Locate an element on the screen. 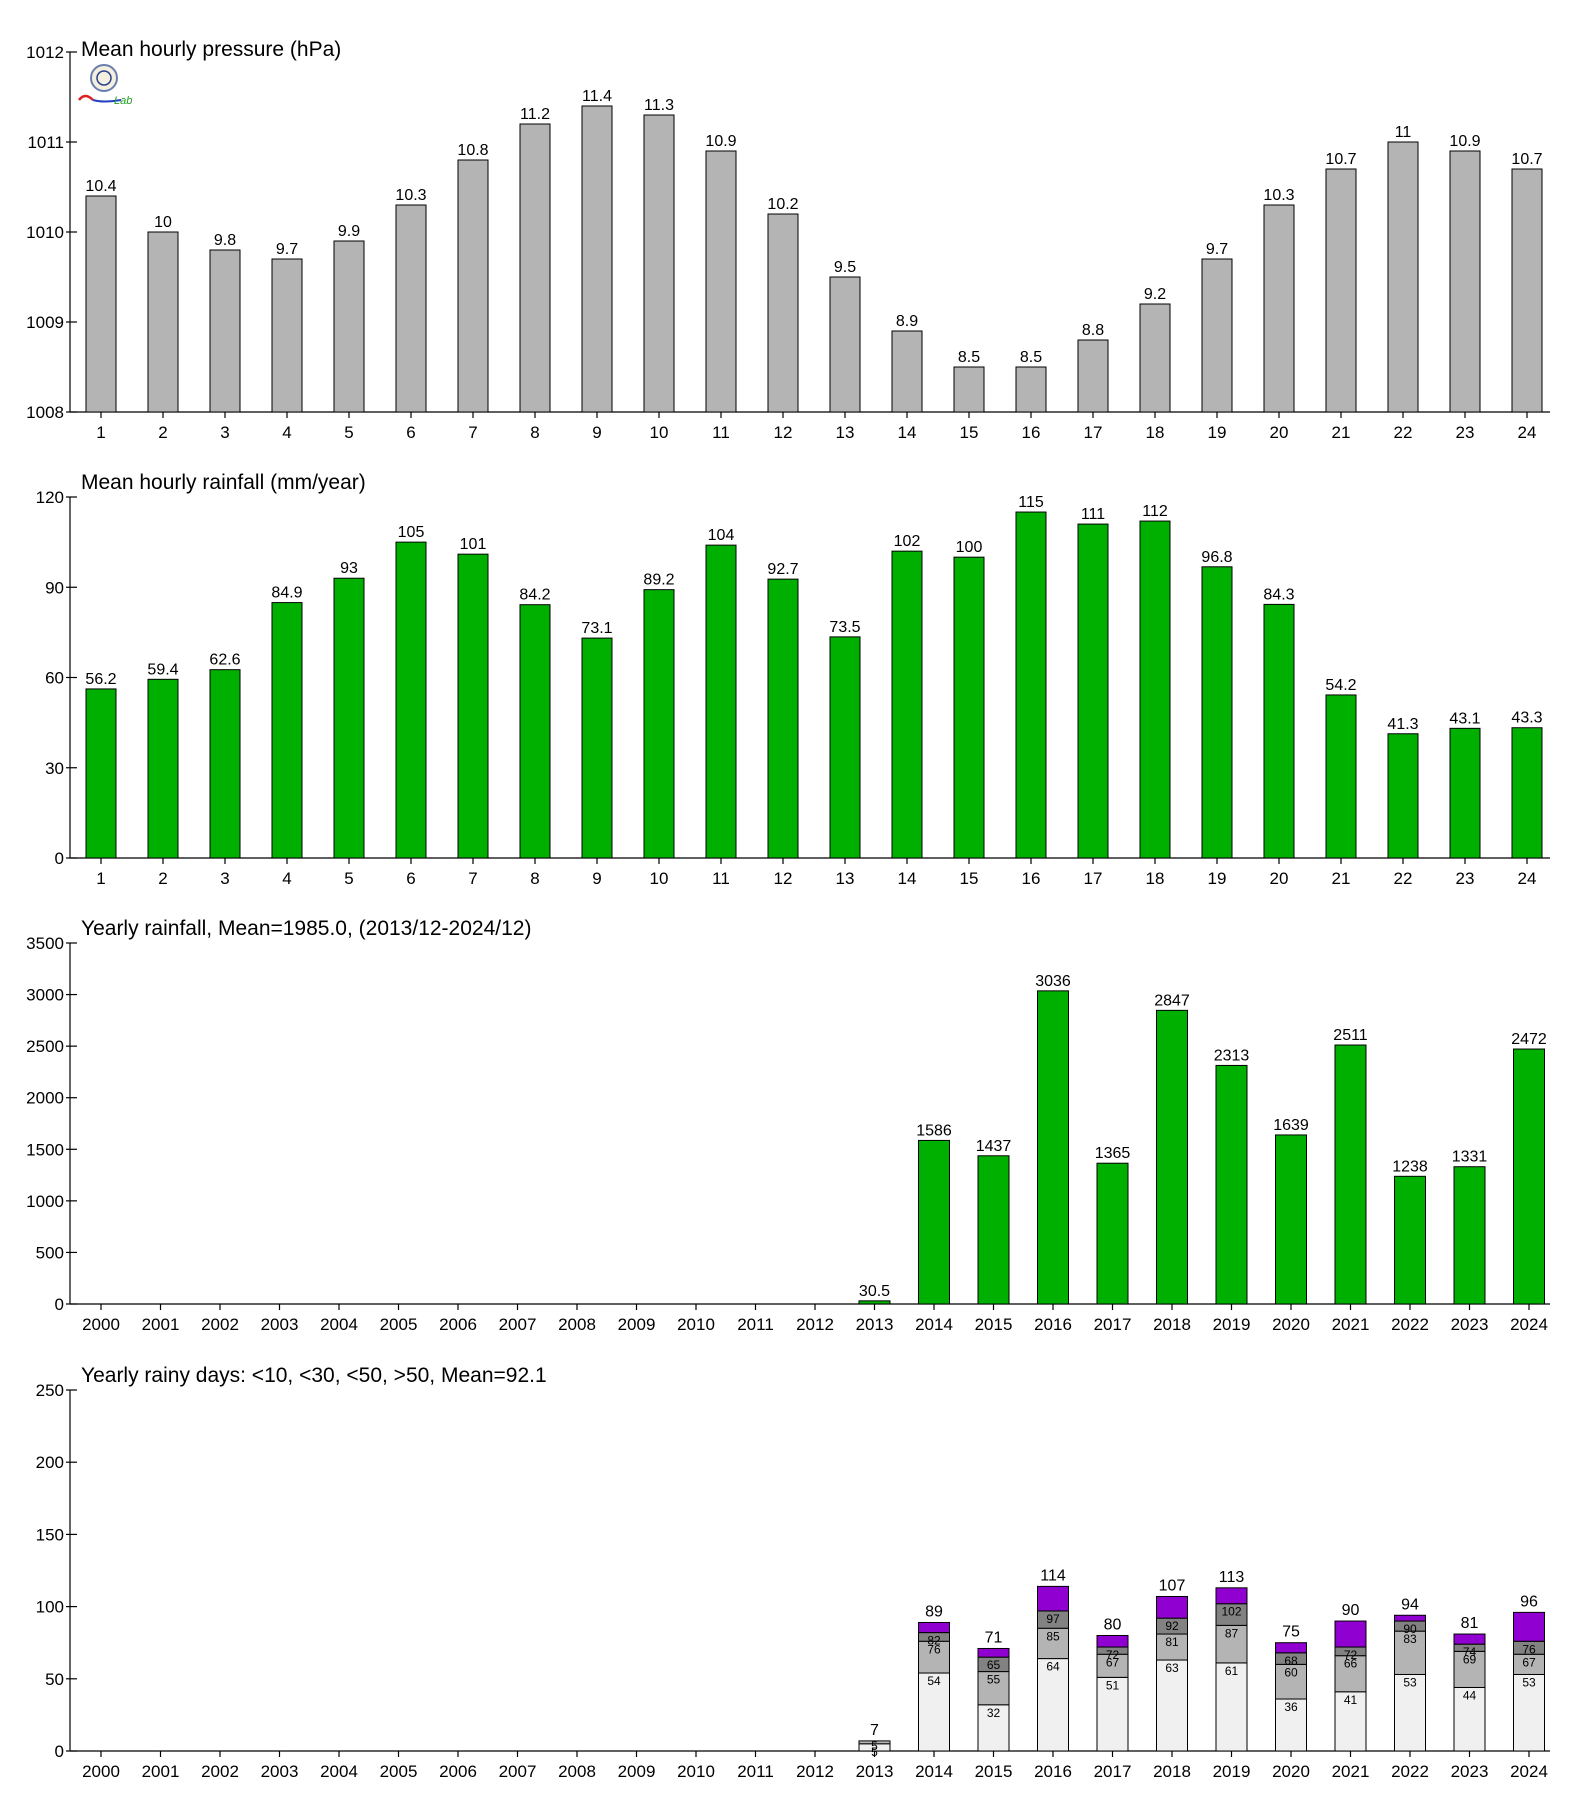  y-tick-label: 1010 is located at coordinates (45, 232).